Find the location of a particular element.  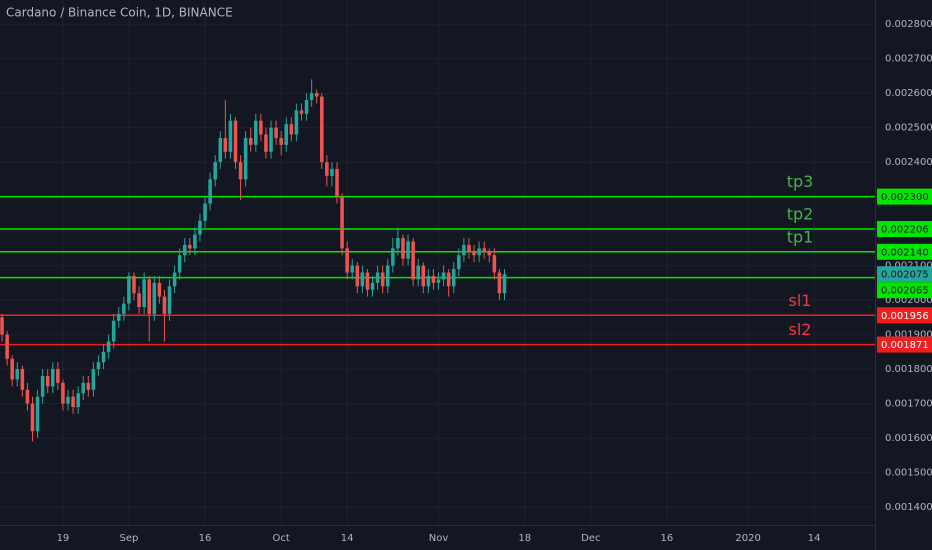

x-tick-label: Sep is located at coordinates (128, 538).